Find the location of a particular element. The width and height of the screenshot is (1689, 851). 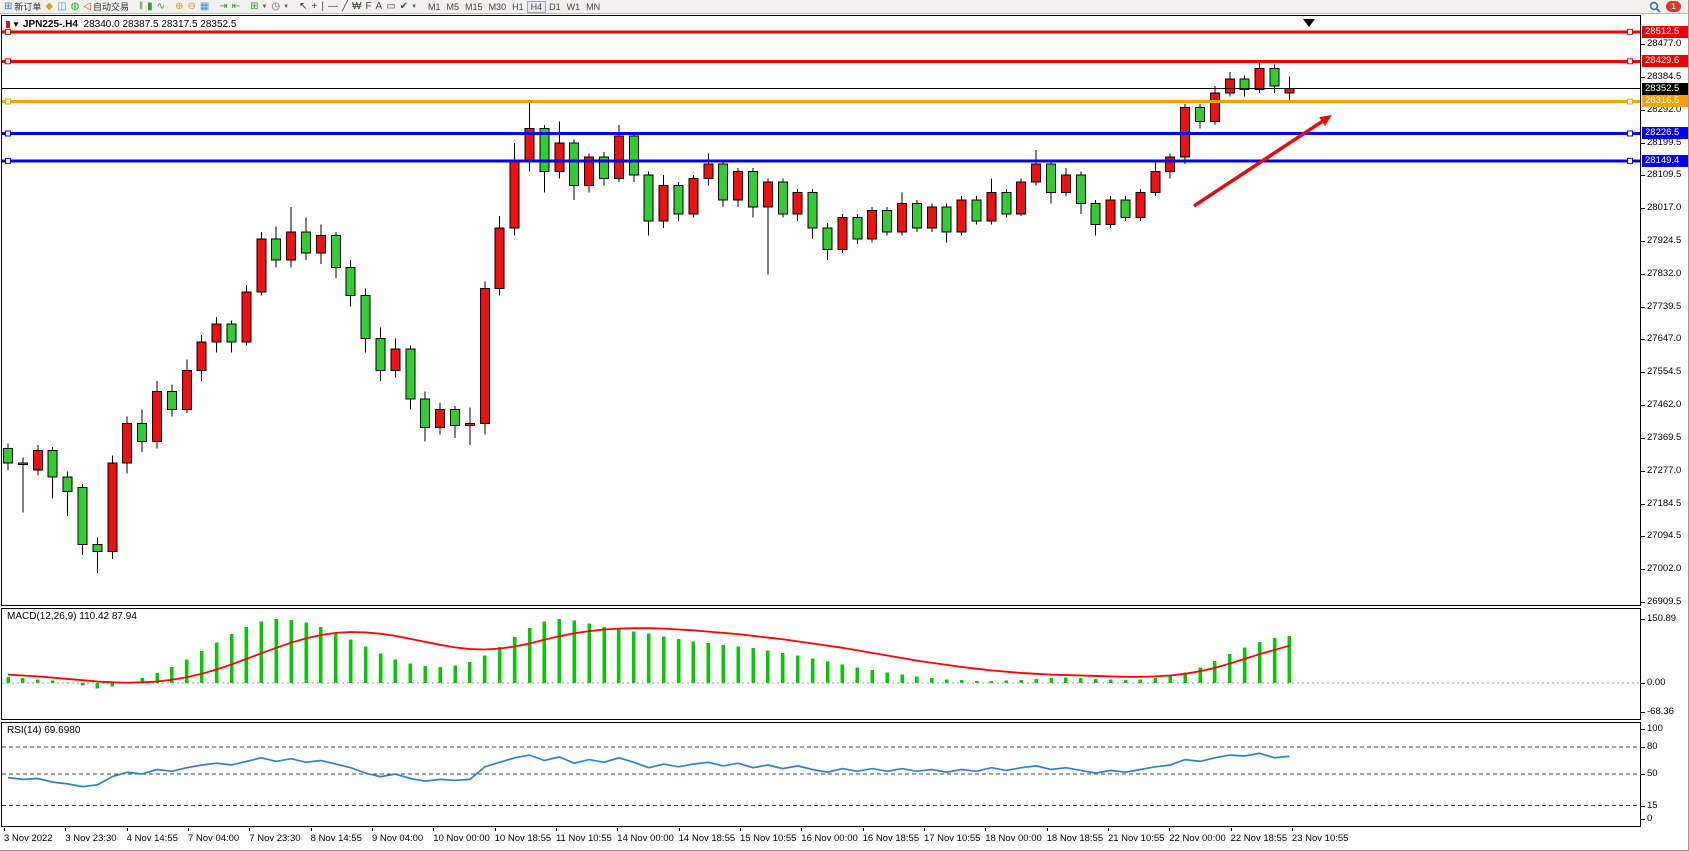

auto-scroll-button: ⇥ is located at coordinates (223, 6).